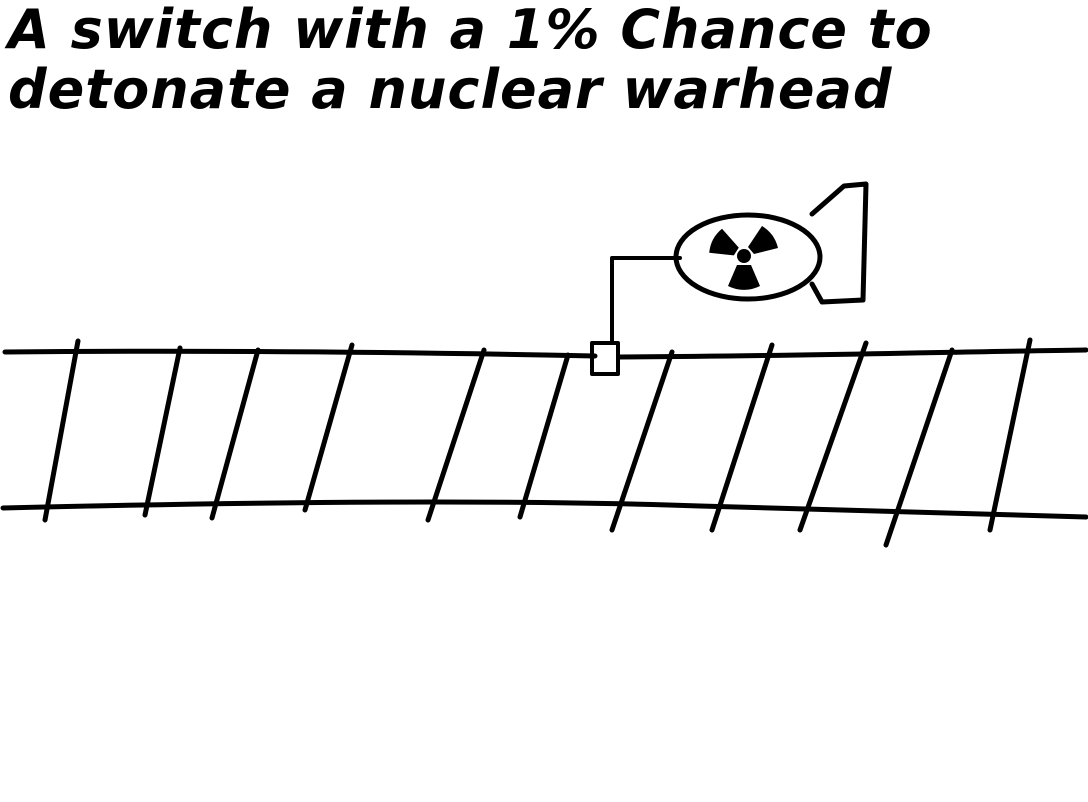 The height and width of the screenshot is (802, 1088). I want to click on detonation-wire, so click(646, 300).